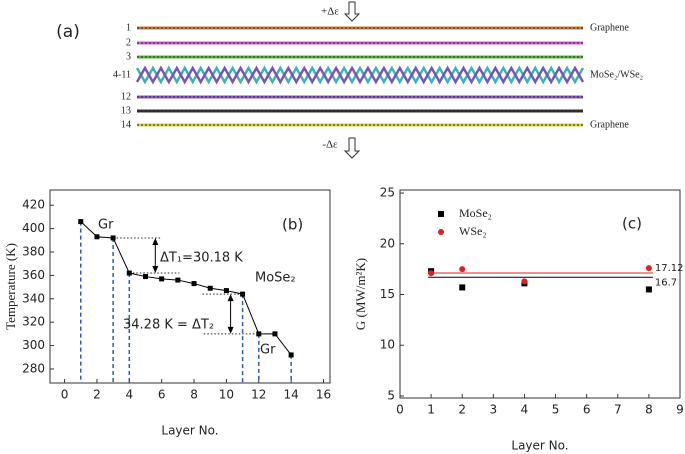 This screenshot has height=454, width=685. What do you see at coordinates (360, 75) in the screenshot?
I see `heterolayer` at bounding box center [360, 75].